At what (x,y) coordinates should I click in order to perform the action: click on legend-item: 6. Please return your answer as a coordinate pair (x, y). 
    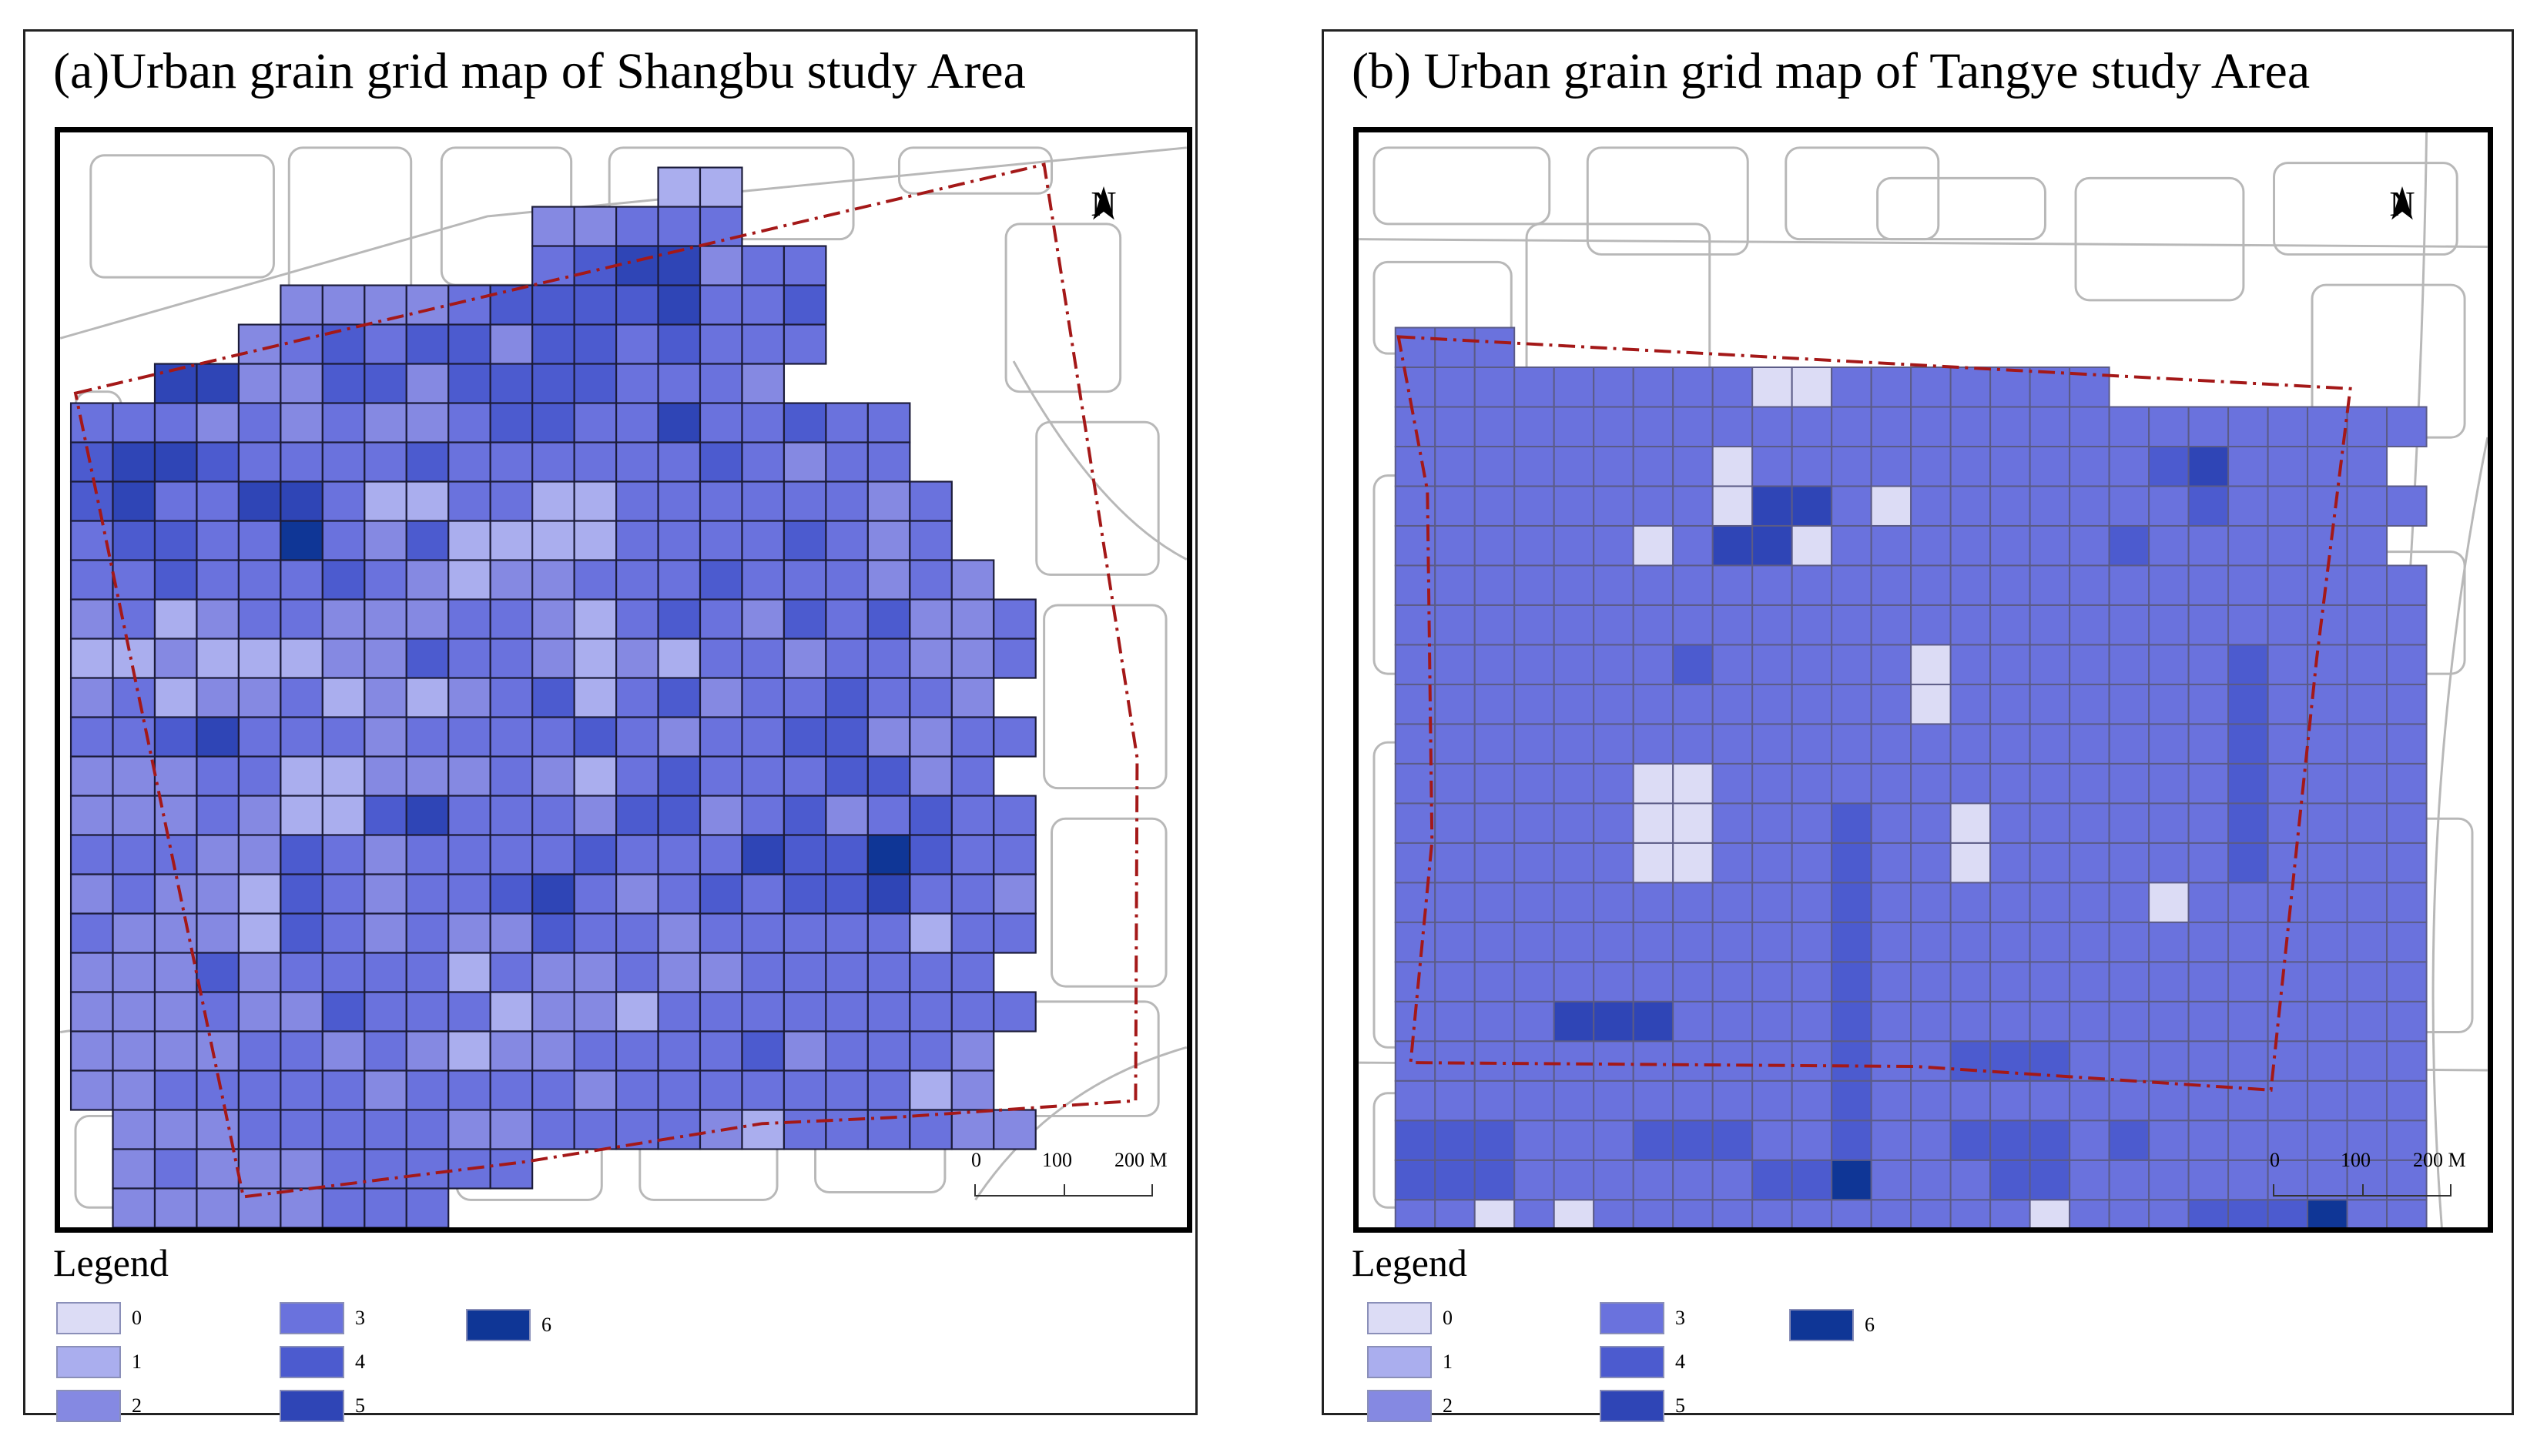
    Looking at the image, I should click on (1832, 1325).